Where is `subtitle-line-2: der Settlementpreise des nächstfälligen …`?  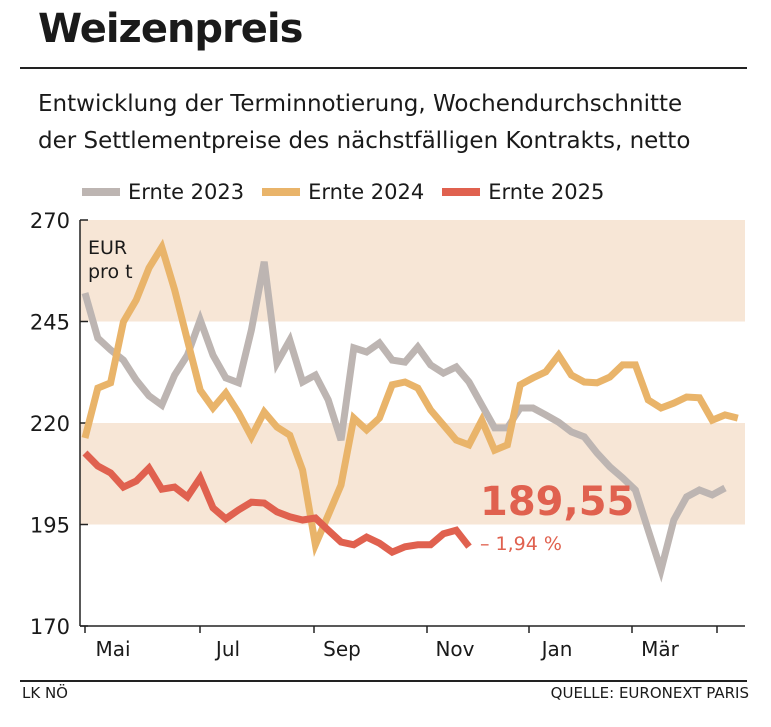
subtitle-line-2: der Settlementpreise des nächstfälligen … is located at coordinates (364, 141).